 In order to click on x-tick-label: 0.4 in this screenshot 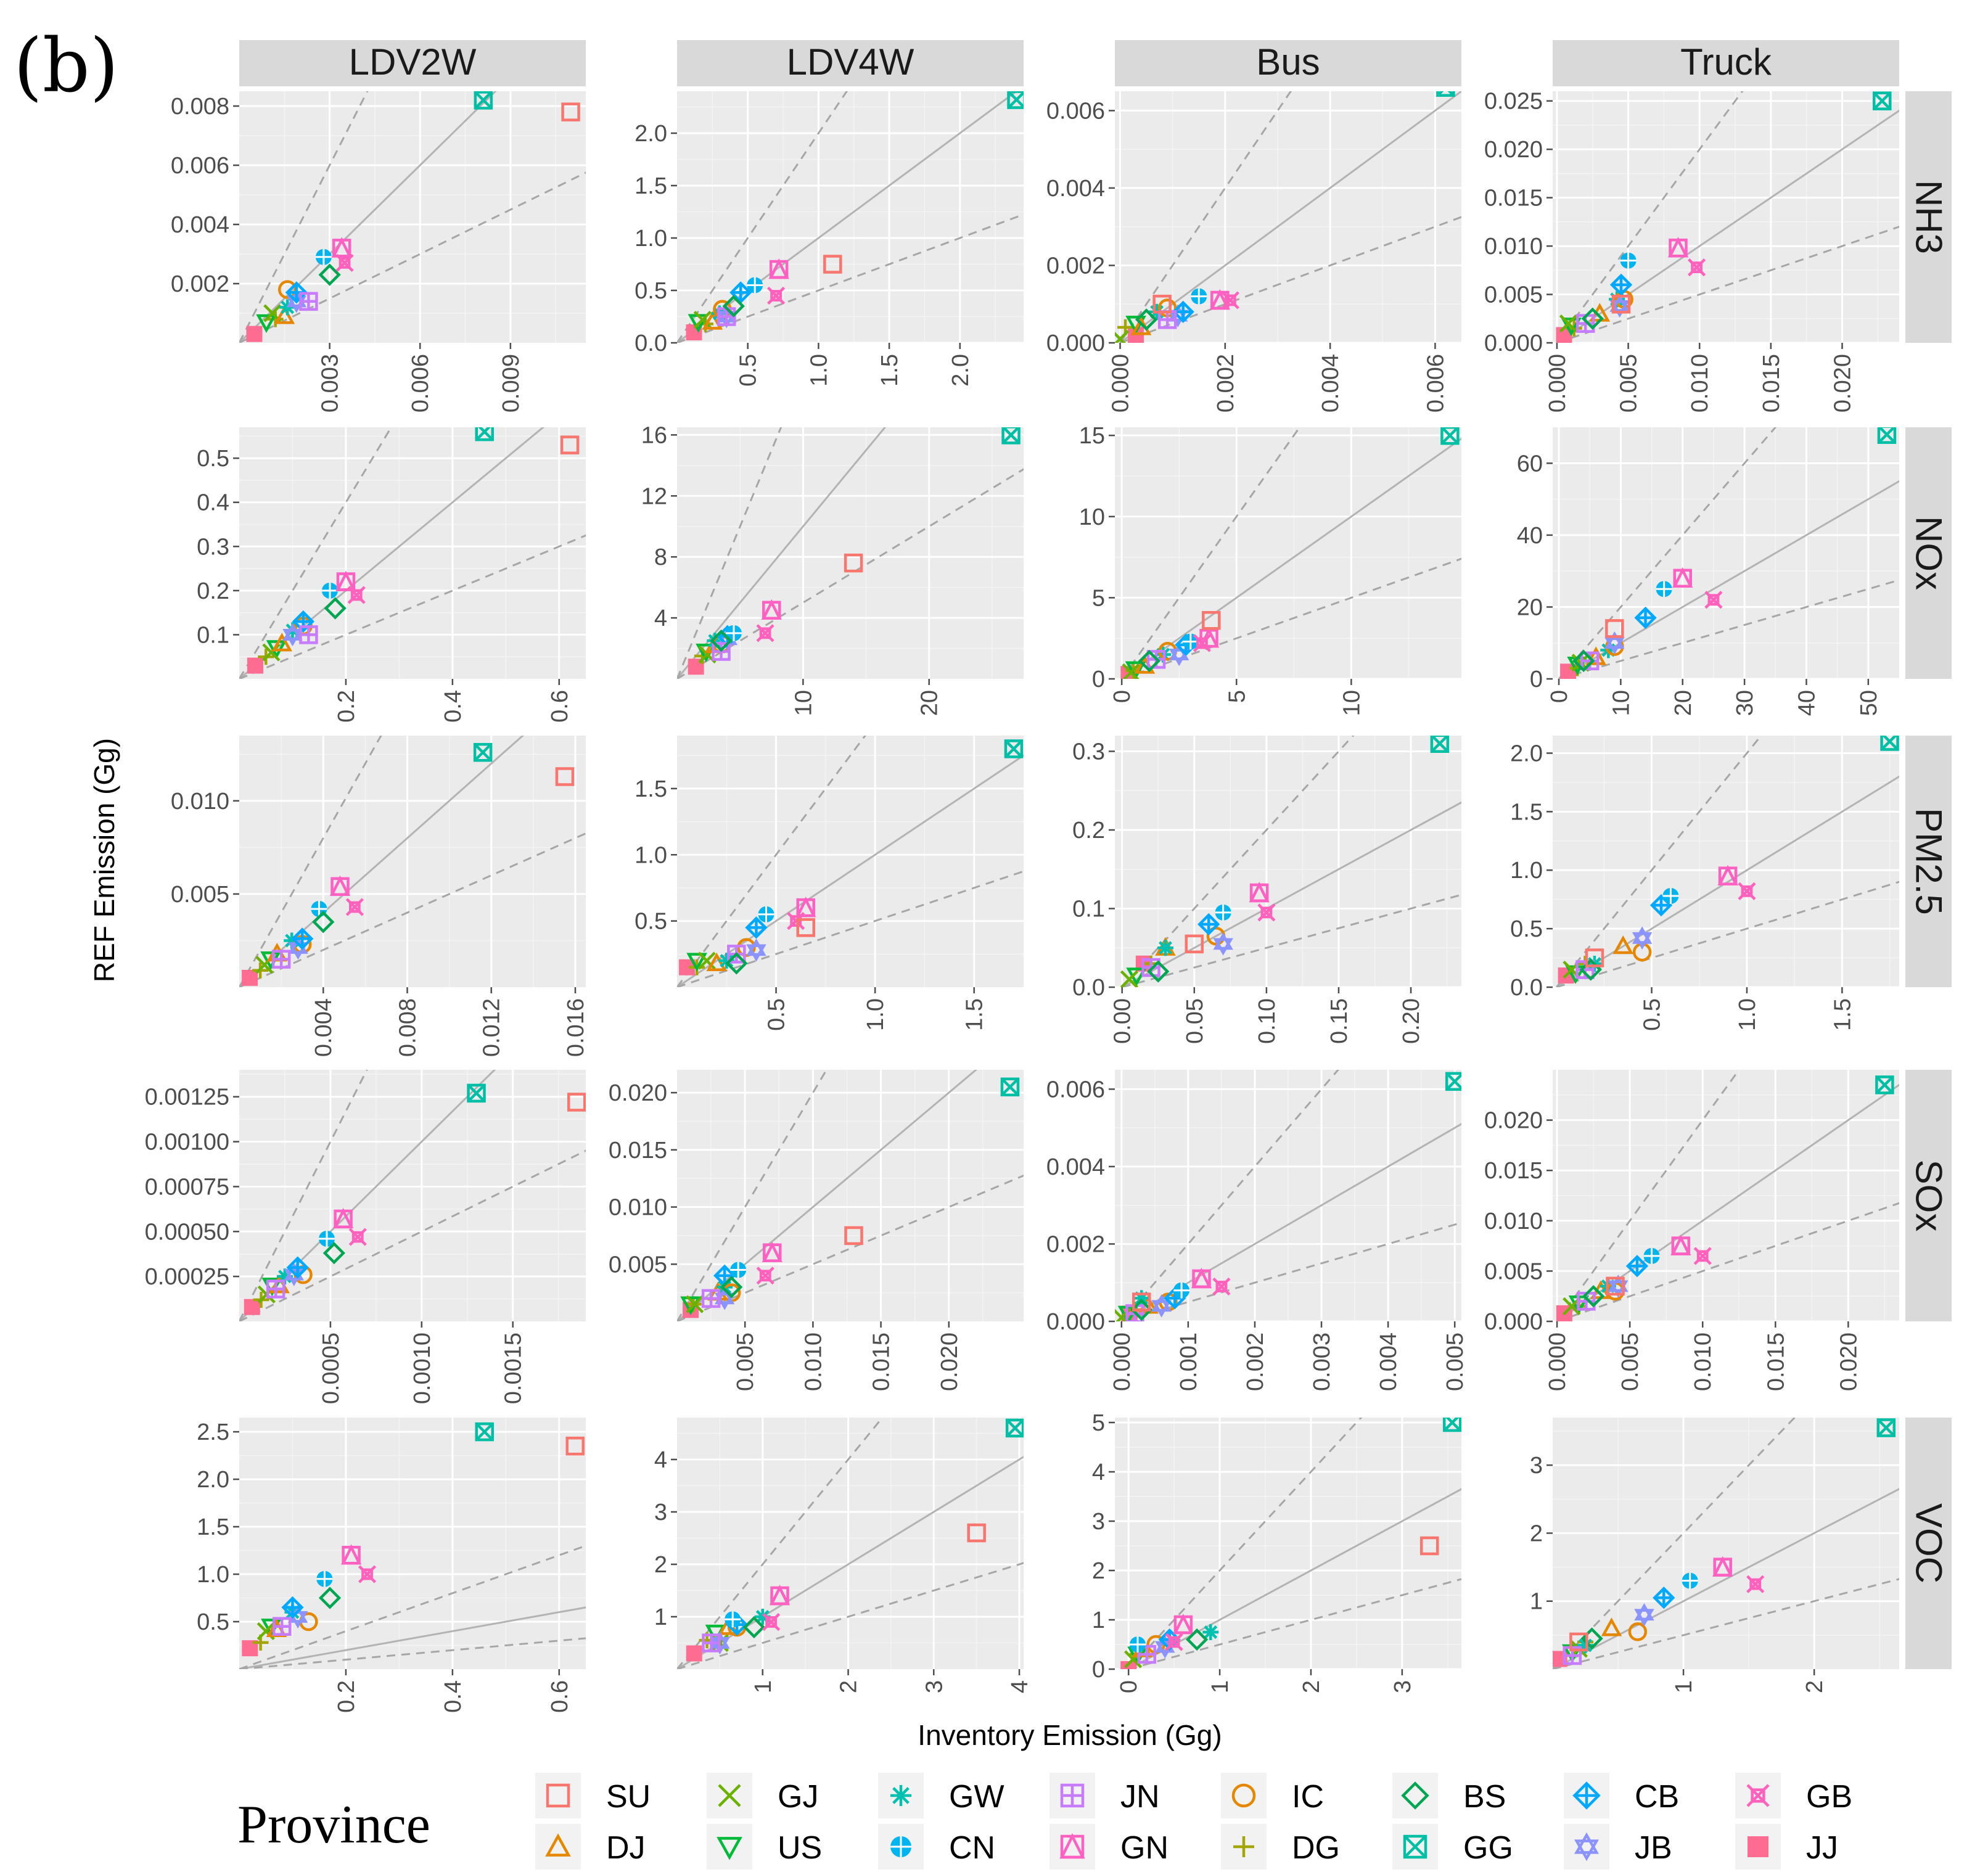, I will do `click(453, 706)`.